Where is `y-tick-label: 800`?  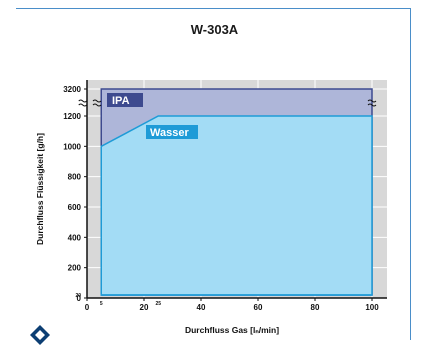
y-tick-label: 800 is located at coordinates (75, 177).